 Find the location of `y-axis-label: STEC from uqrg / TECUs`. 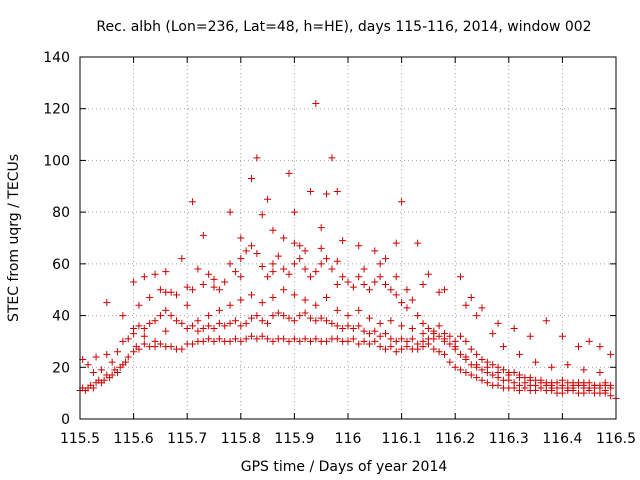

y-axis-label: STEC from uqrg / TECUs is located at coordinates (14, 238).